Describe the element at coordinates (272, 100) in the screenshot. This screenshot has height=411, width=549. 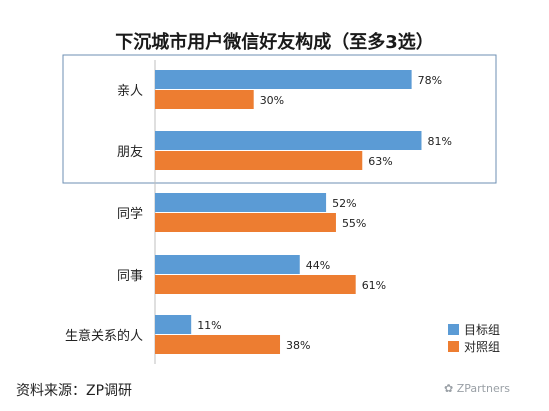
I see `data-label: 30%` at that location.